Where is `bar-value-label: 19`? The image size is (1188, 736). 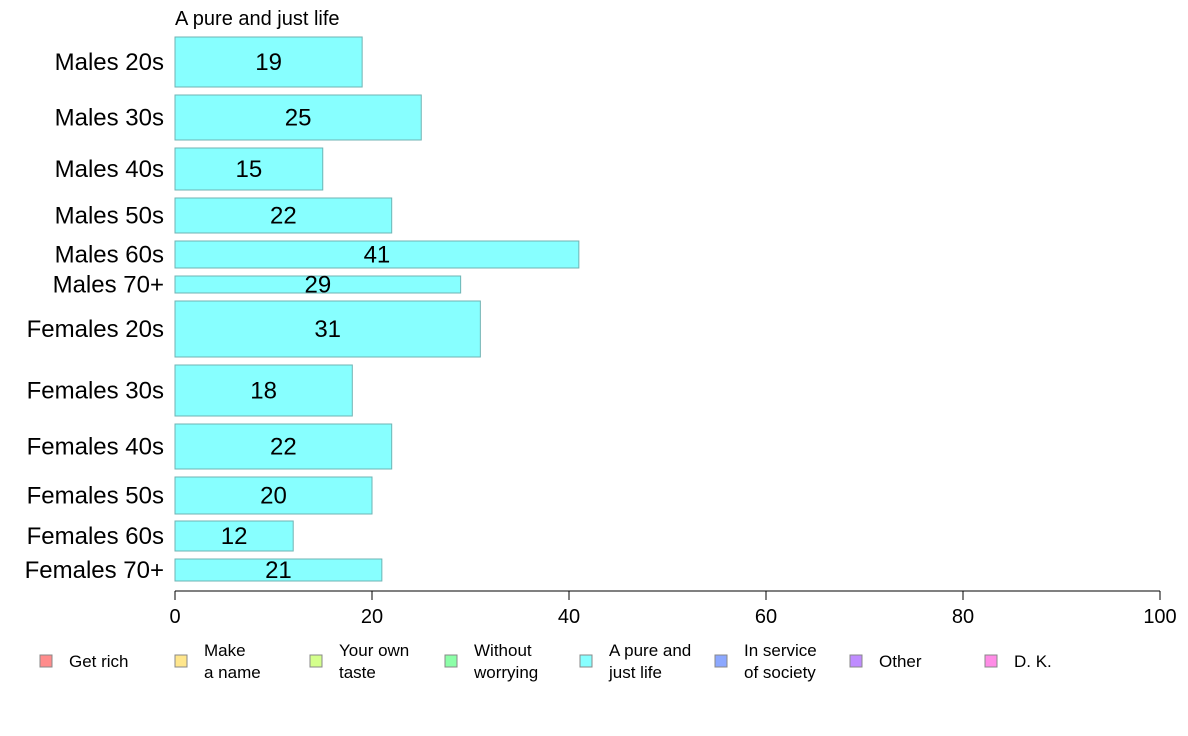 bar-value-label: 19 is located at coordinates (268, 62).